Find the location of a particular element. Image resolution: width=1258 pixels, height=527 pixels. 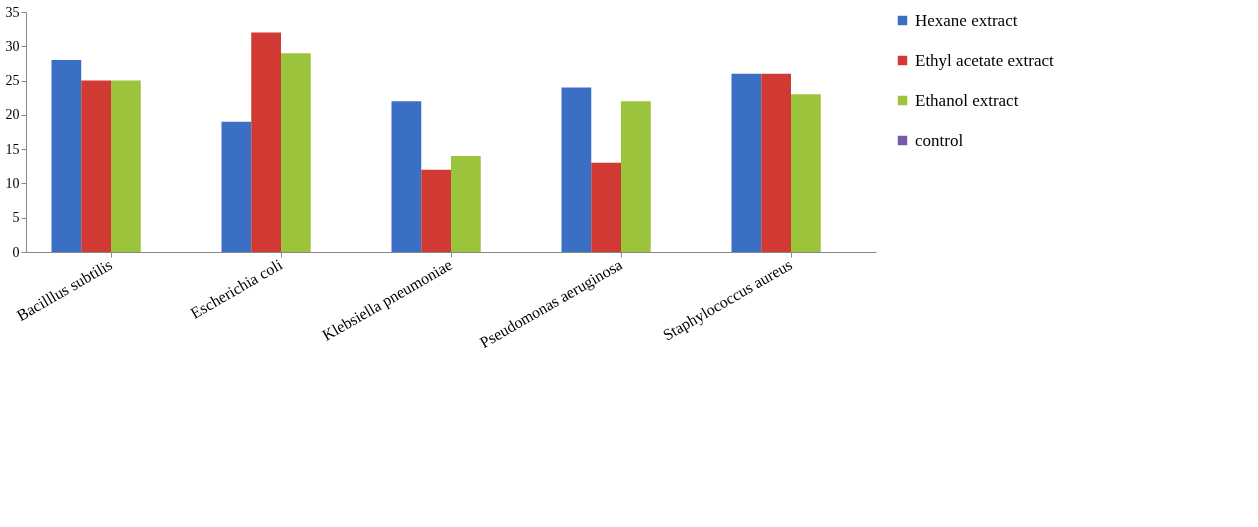

y-tick-label: 25 is located at coordinates (12, 81).